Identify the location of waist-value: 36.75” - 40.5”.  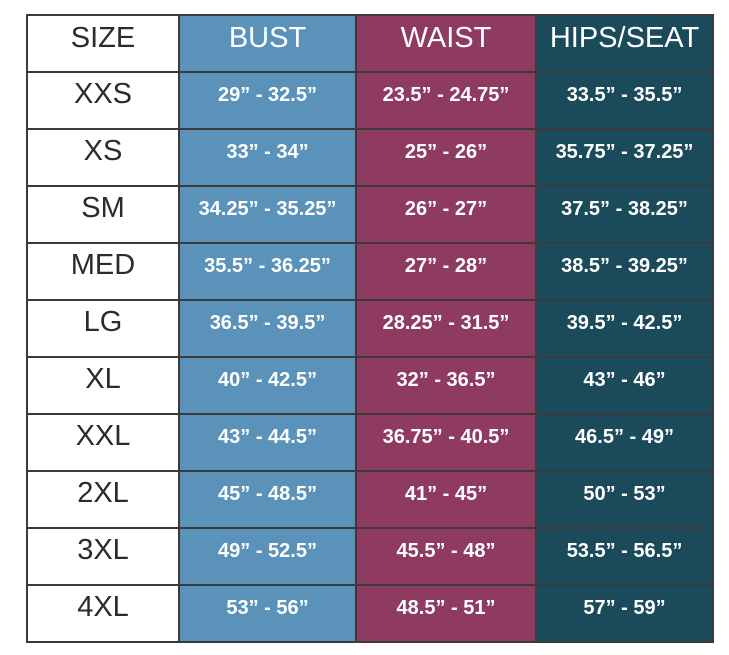
(446, 442).